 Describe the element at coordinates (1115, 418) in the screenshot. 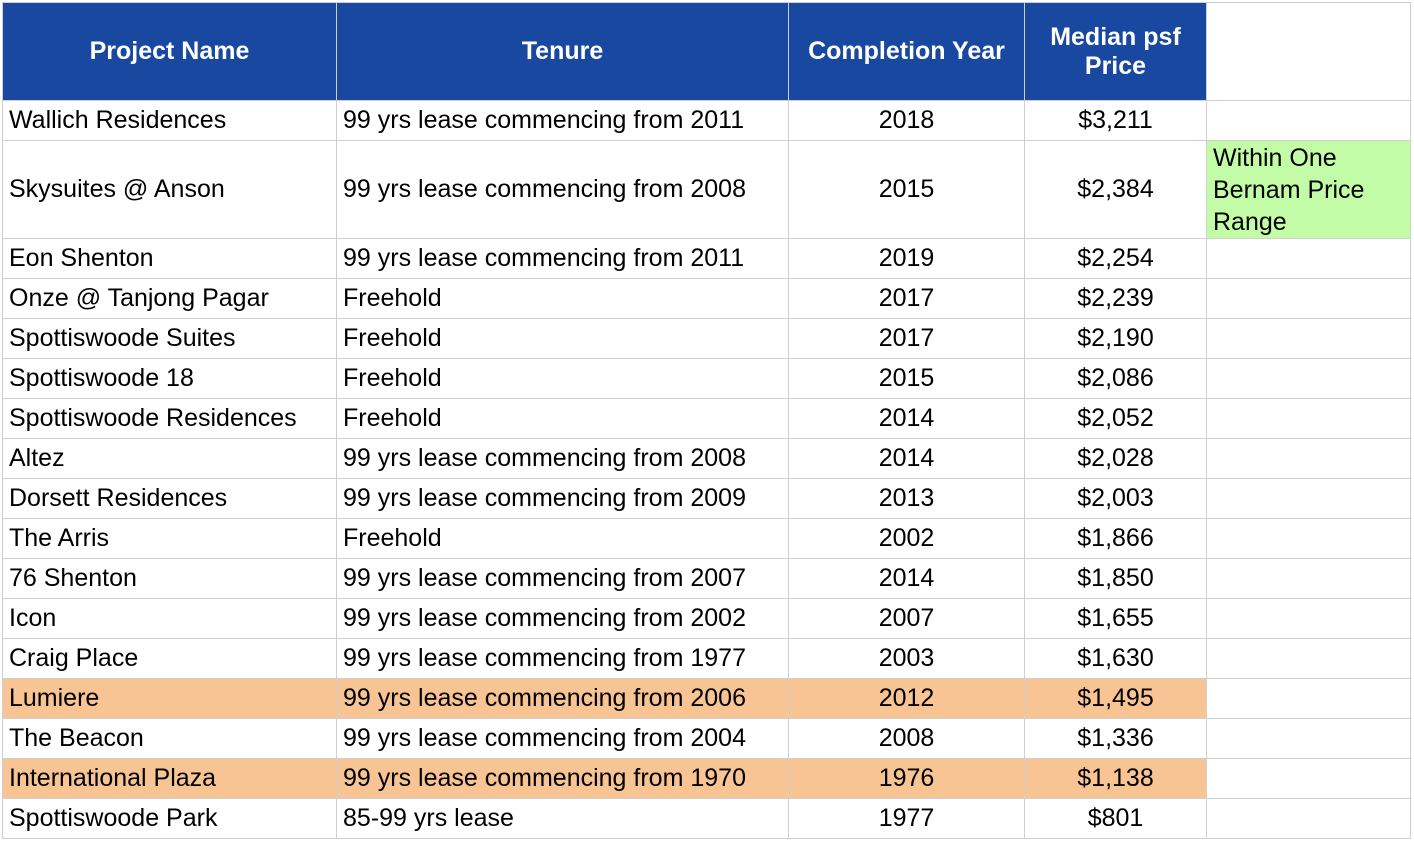

I see `cell-median-psf-price: $2,052` at that location.